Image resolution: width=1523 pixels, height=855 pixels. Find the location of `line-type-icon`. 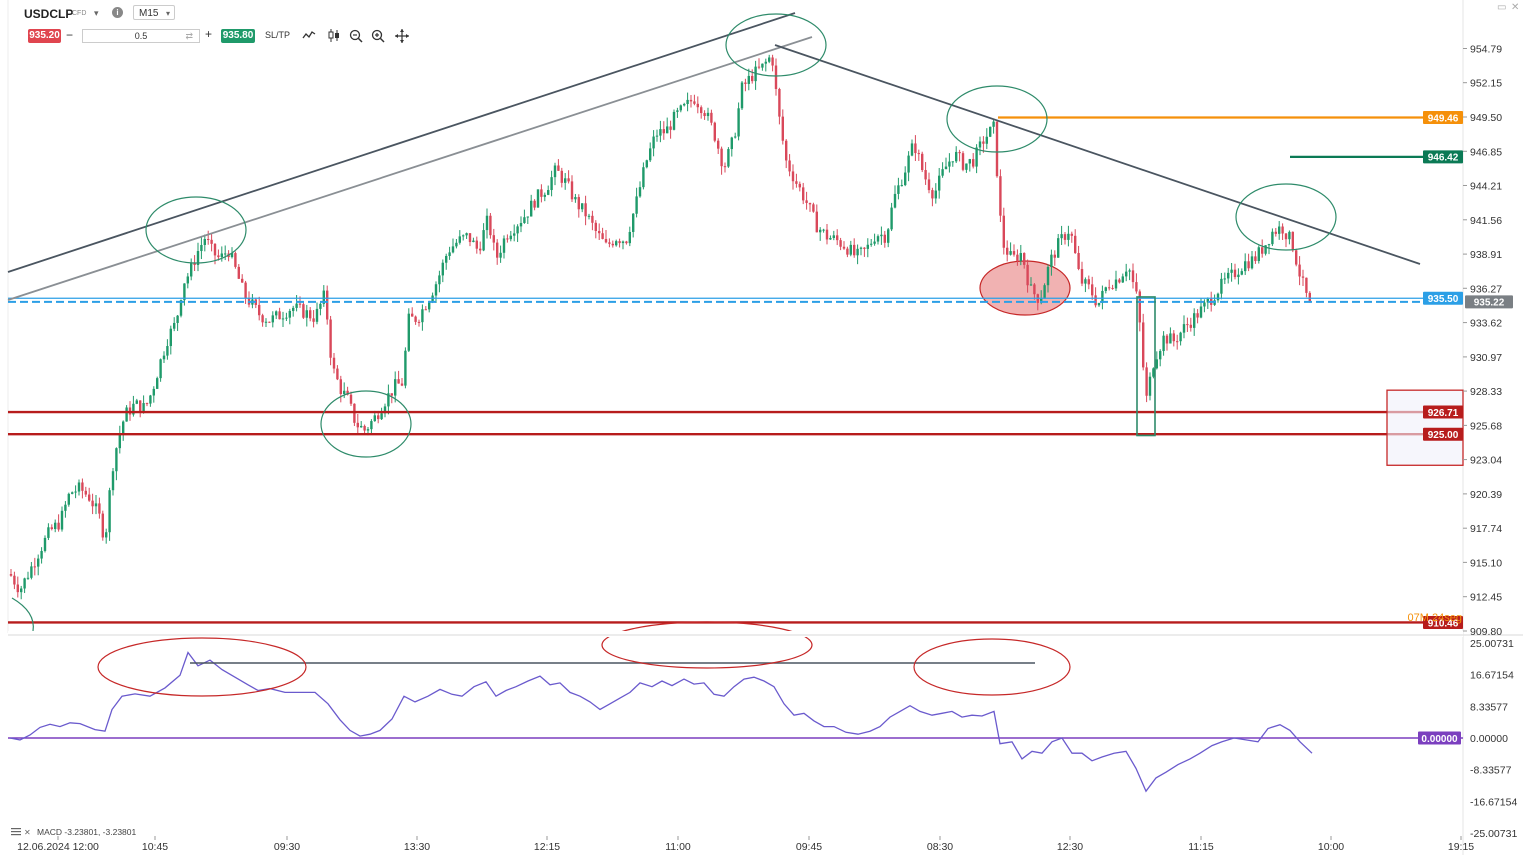

line-type-icon is located at coordinates (309, 36).